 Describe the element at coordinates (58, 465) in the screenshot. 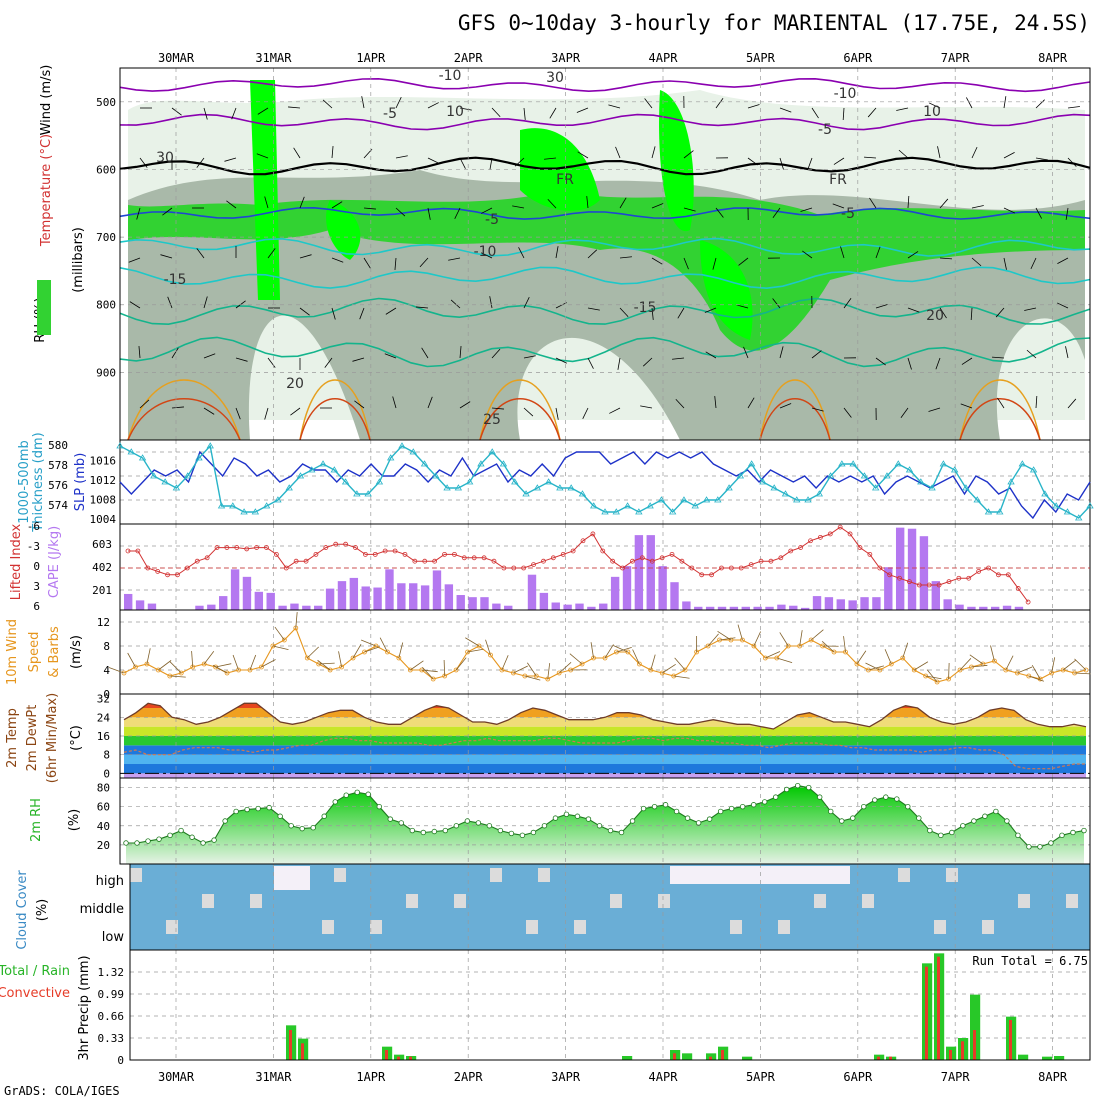

I see `y-tick-label: 578` at that location.